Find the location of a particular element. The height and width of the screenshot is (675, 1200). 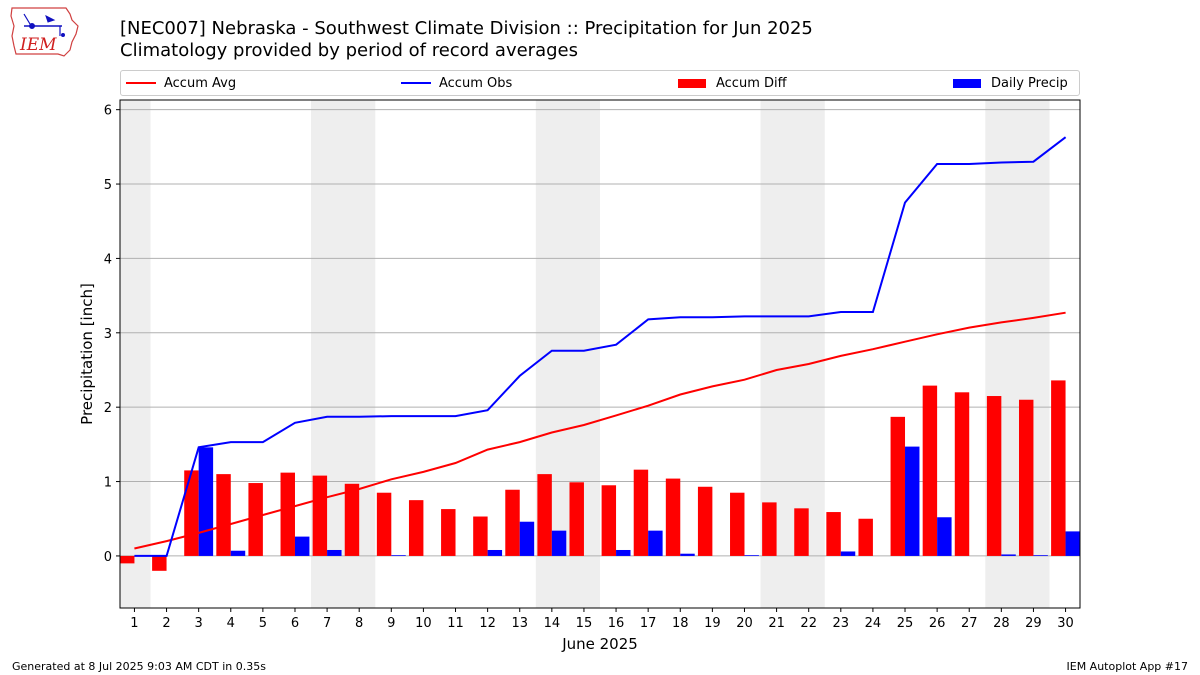

x-tick-label-4: 4 is located at coordinates (231, 623).